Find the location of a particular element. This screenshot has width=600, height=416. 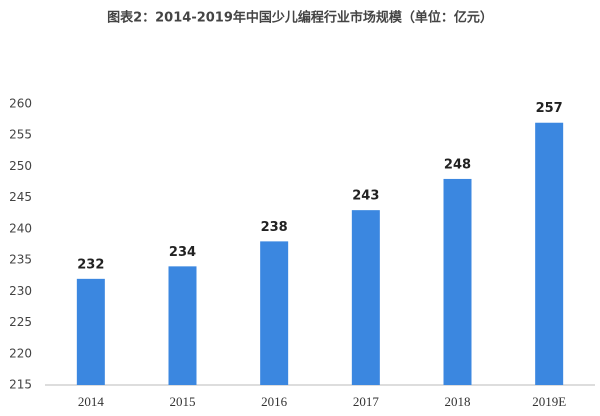

chart-title: 图表2：2014-2019年中国少儿编程行业市场规模（单位：亿元） is located at coordinates (300, 18).